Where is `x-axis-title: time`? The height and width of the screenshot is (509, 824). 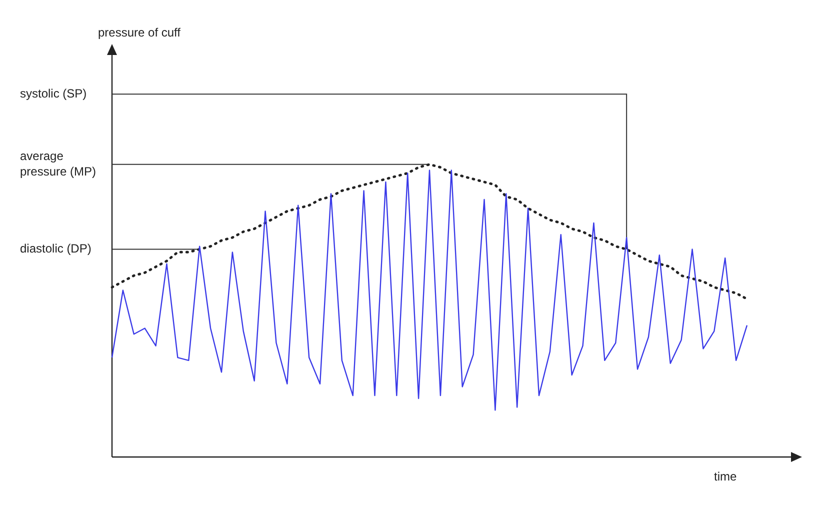 x-axis-title: time is located at coordinates (725, 476).